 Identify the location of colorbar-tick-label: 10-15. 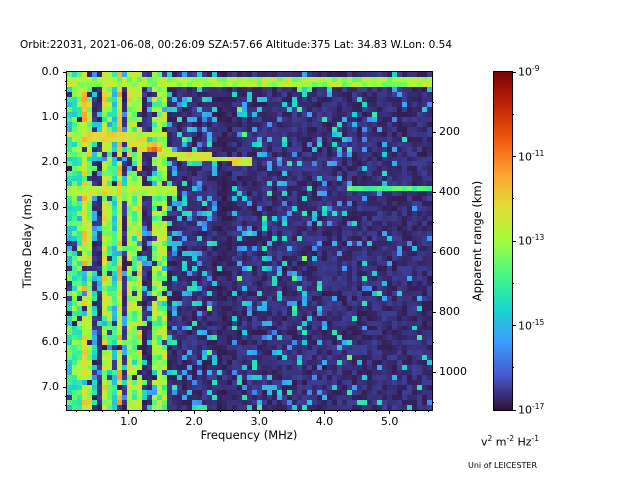
(531, 325).